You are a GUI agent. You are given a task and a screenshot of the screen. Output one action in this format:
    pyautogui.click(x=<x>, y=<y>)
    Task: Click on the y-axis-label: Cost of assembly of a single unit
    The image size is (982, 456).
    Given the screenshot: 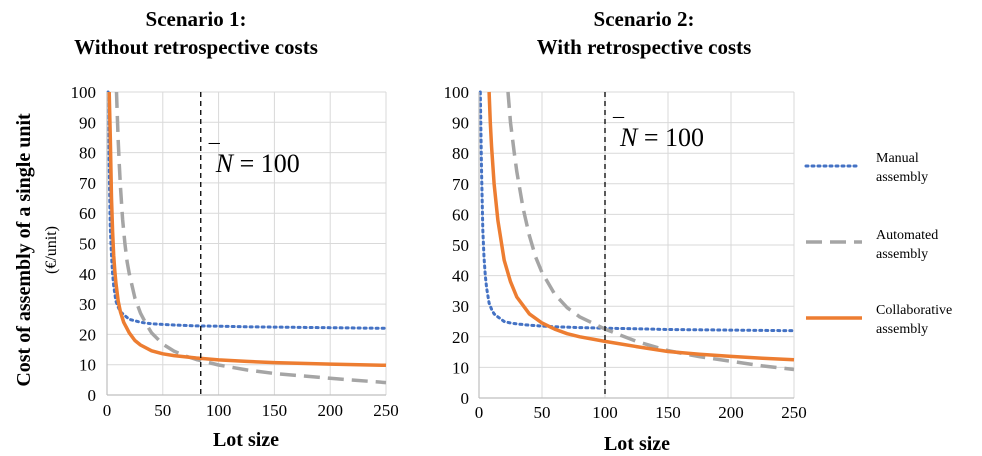 What is the action you would take?
    pyautogui.click(x=24, y=250)
    